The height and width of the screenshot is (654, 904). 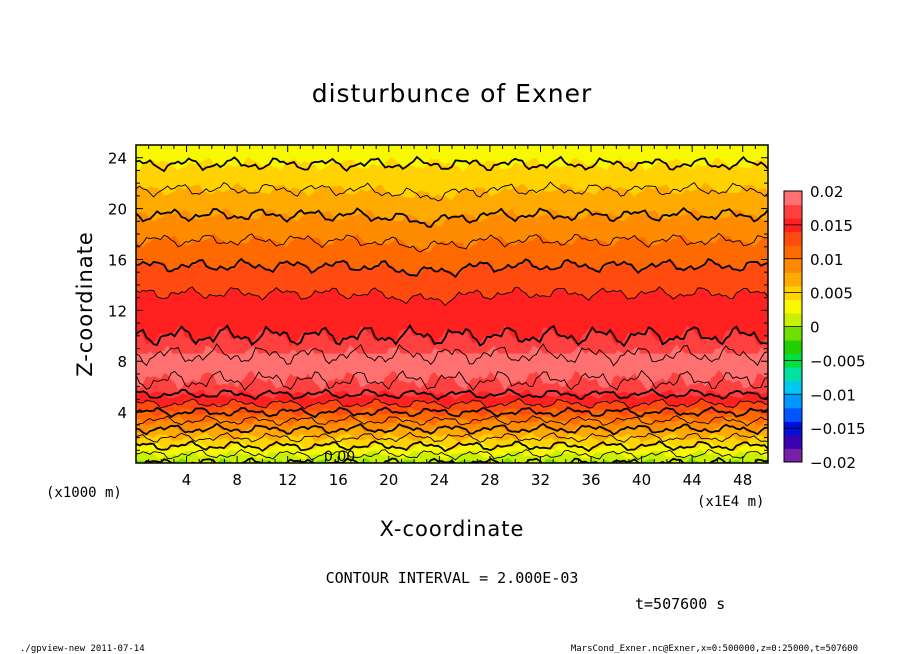 I want to click on colorbar-tick-label: −0.015, so click(x=838, y=429).